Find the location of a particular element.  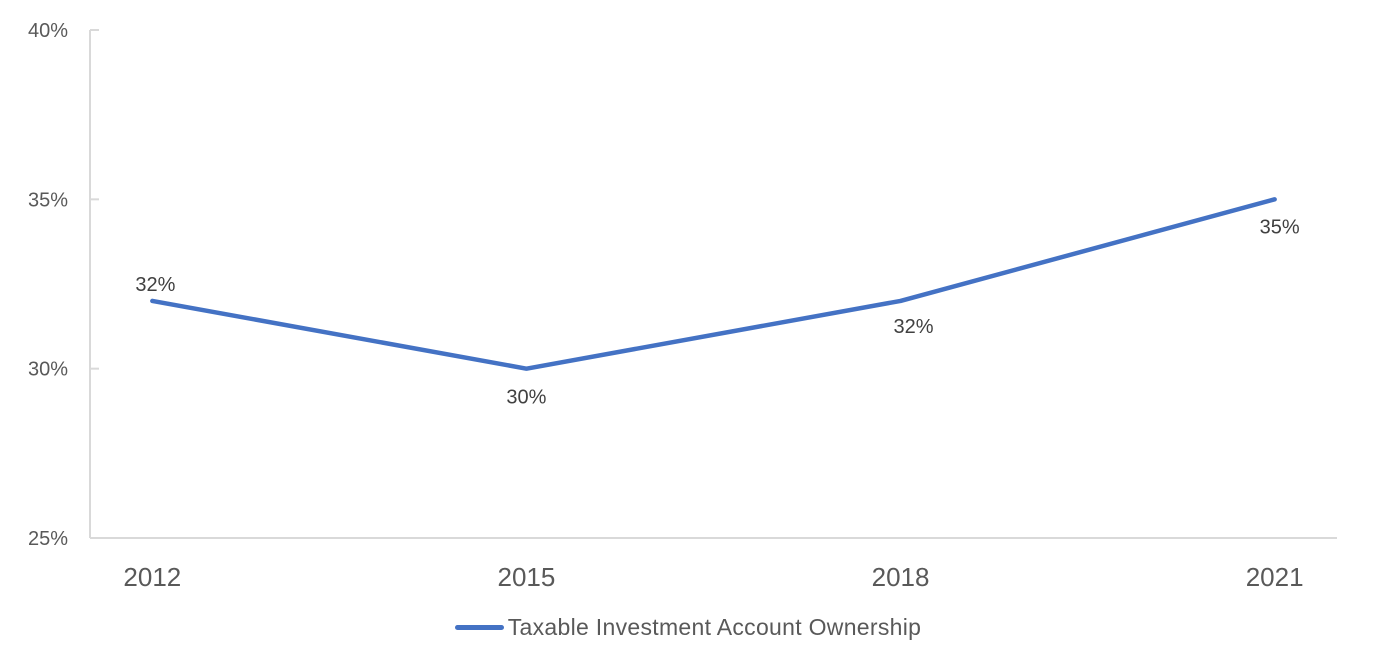

legend-line-swatch is located at coordinates (479, 627).